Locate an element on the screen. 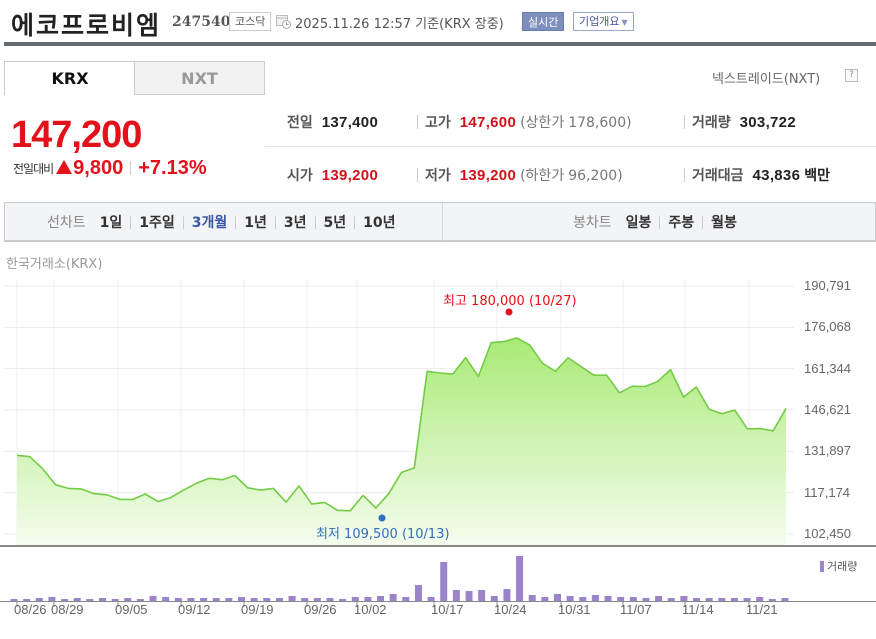 The height and width of the screenshot is (639, 876). x-tick-label: 09/12 is located at coordinates (194, 609).